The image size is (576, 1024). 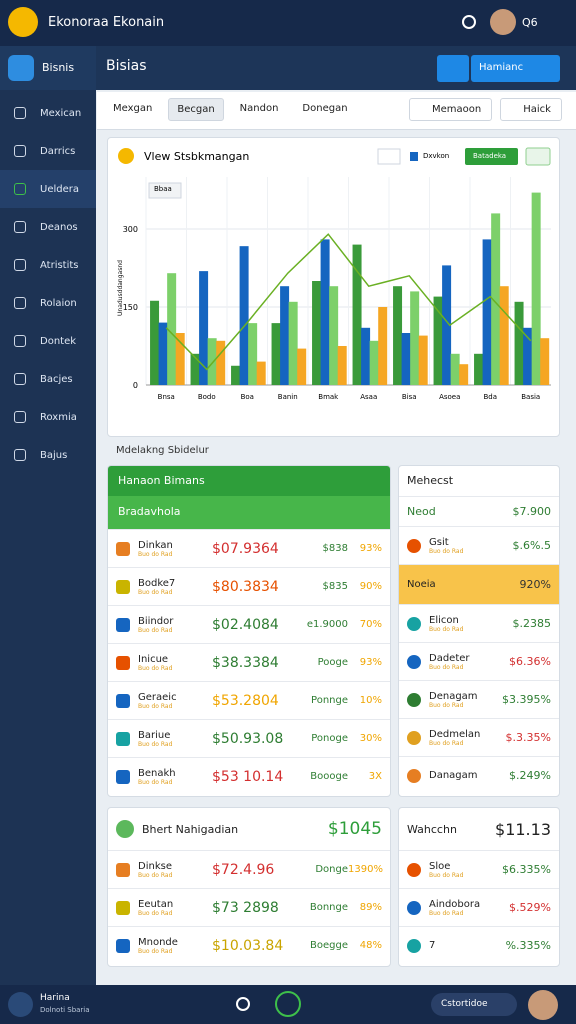 What do you see at coordinates (327, 624) in the screenshot?
I see `row-col: e1.9000` at bounding box center [327, 624].